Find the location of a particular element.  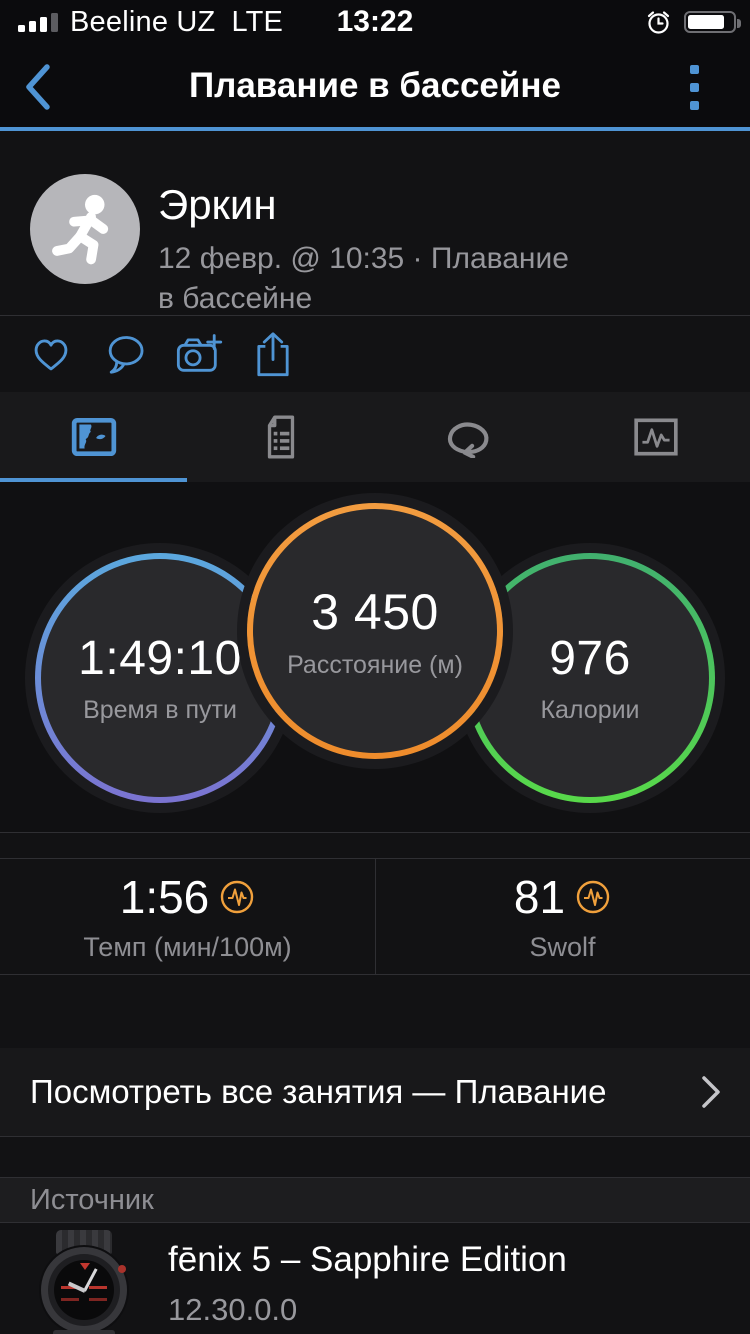

chart-waveform-icon is located at coordinates (656, 437).